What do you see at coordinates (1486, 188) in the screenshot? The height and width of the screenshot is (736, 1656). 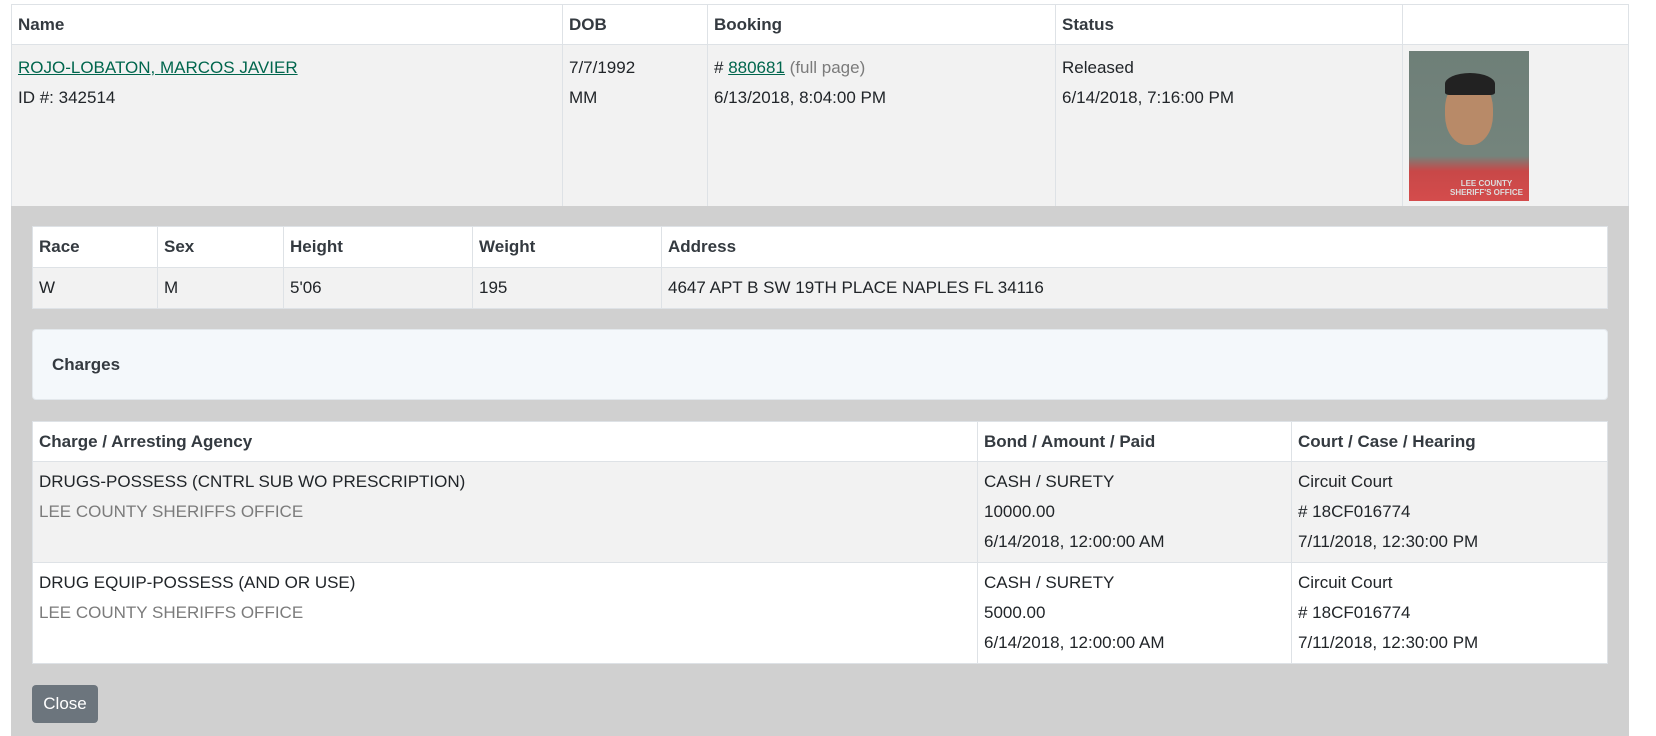 I see `sheriff-watermark: LEE COUNTY SHERIFF'S OFFICE` at bounding box center [1486, 188].